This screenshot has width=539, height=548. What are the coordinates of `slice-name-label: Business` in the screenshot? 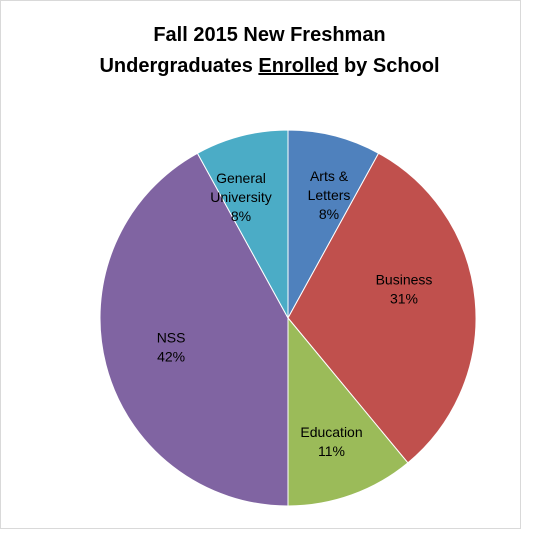 It's located at (404, 280).